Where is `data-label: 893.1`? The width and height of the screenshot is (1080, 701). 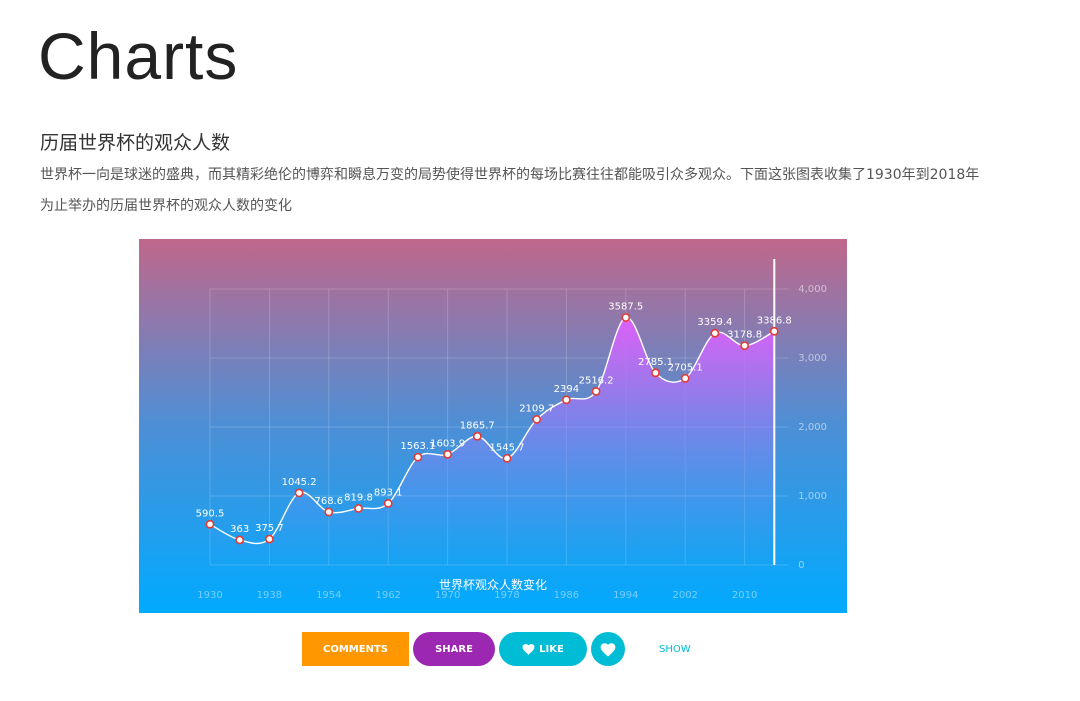
data-label: 893.1 is located at coordinates (388, 492).